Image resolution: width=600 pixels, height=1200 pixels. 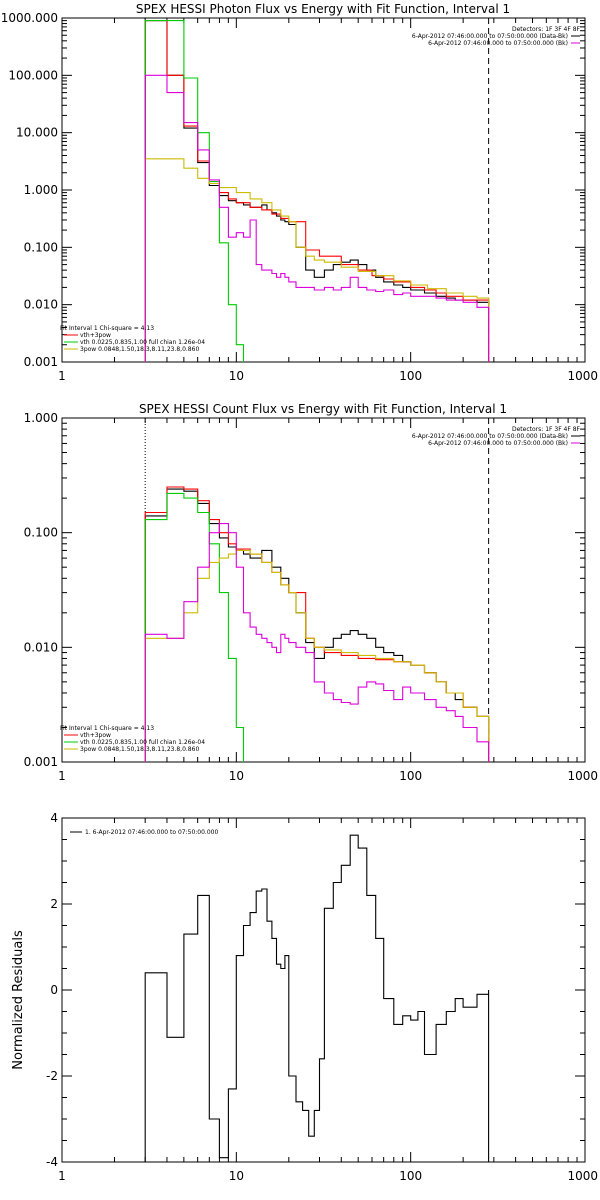 What do you see at coordinates (54, 904) in the screenshot?
I see `y-tick-label: 2` at bounding box center [54, 904].